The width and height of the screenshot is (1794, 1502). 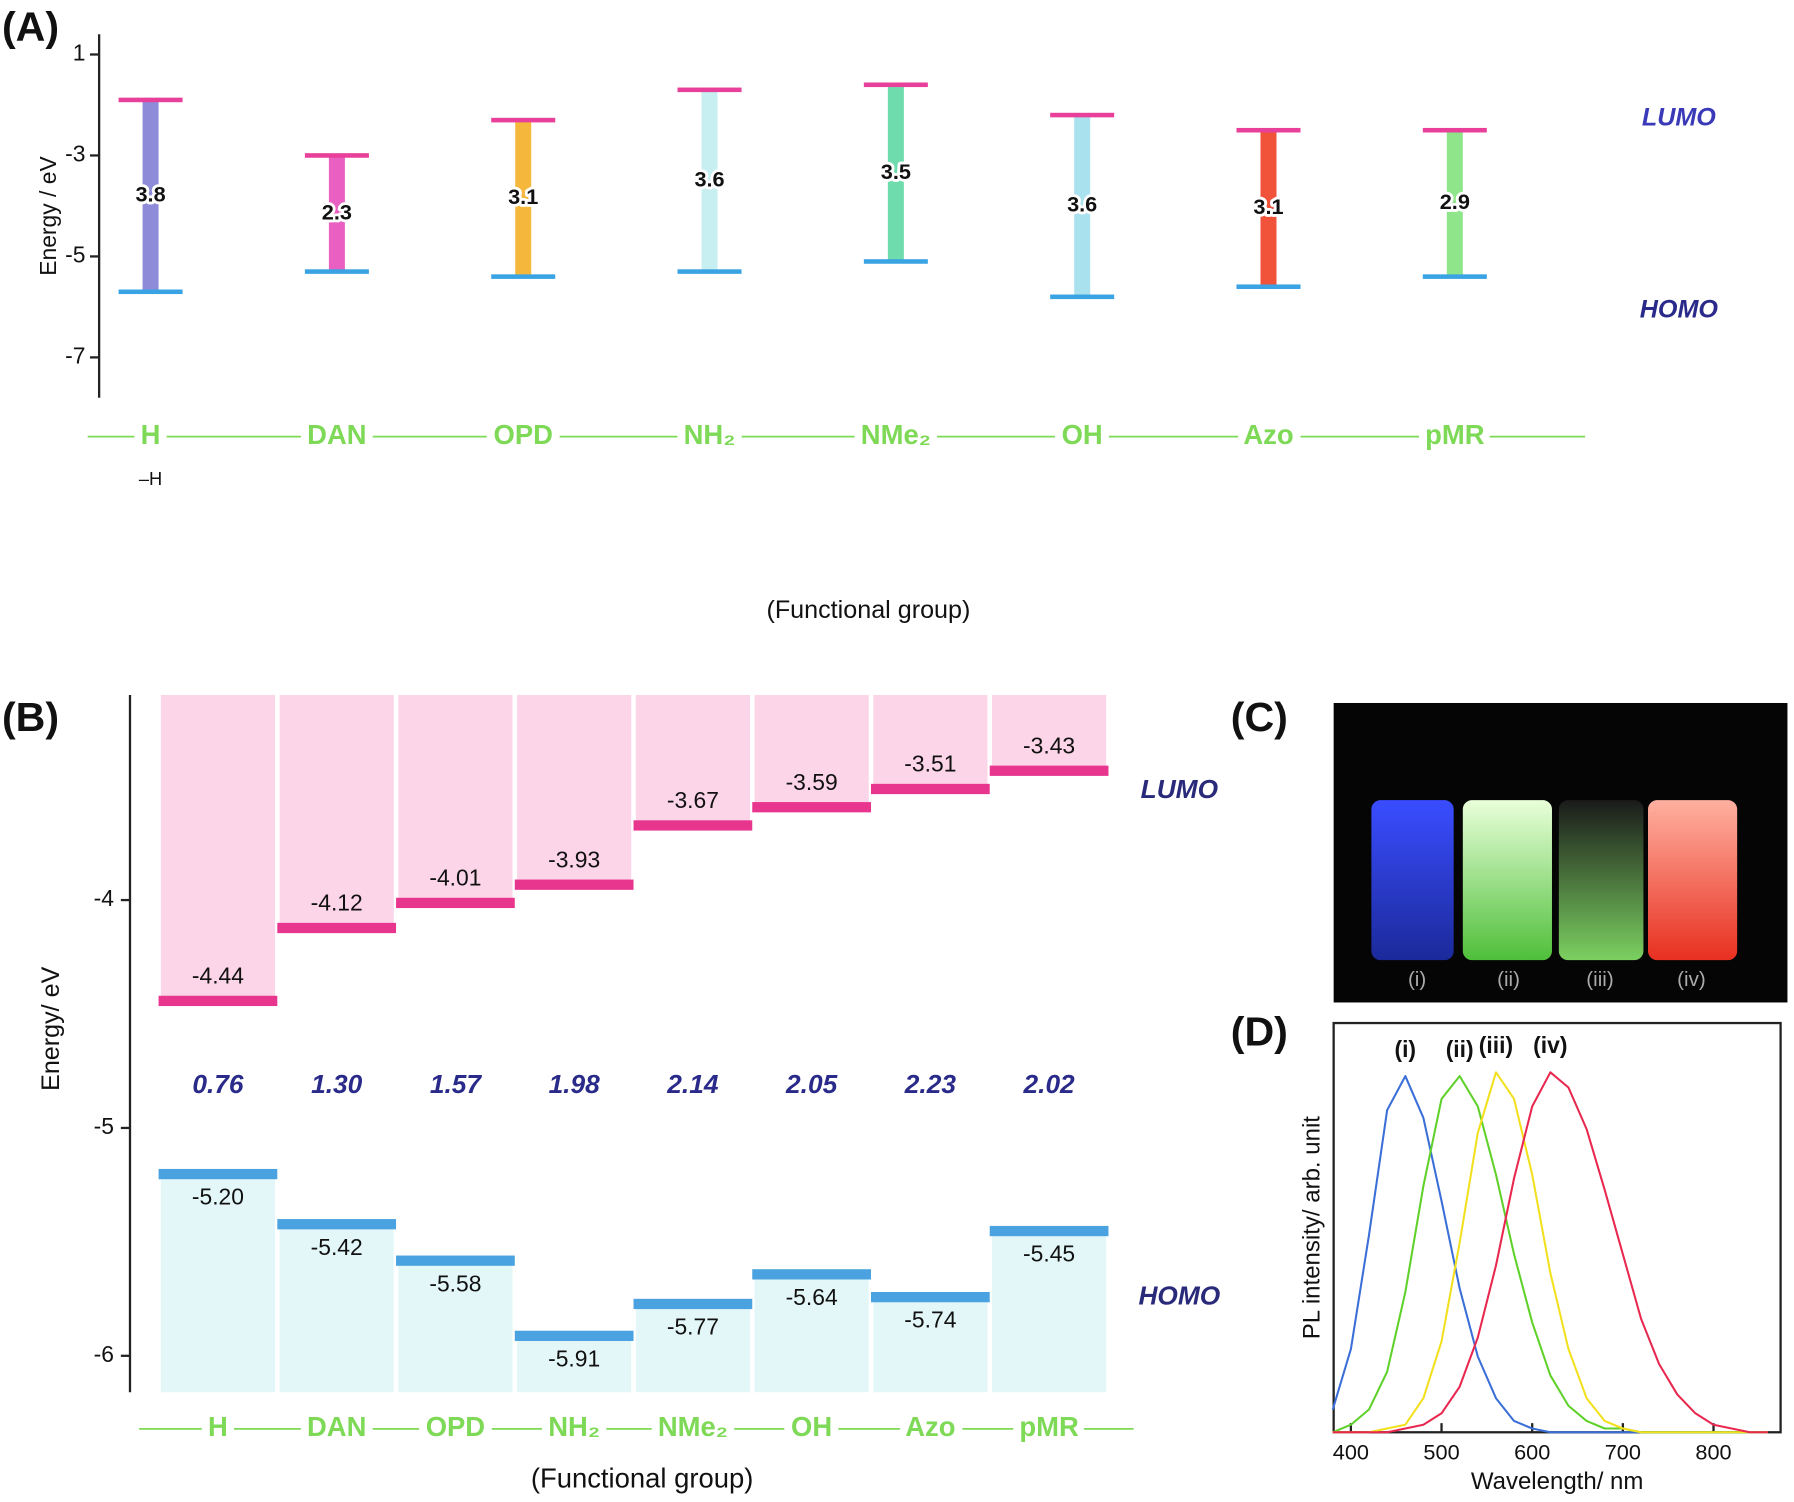 I want to click on gap-label: 3.8, so click(x=150, y=194).